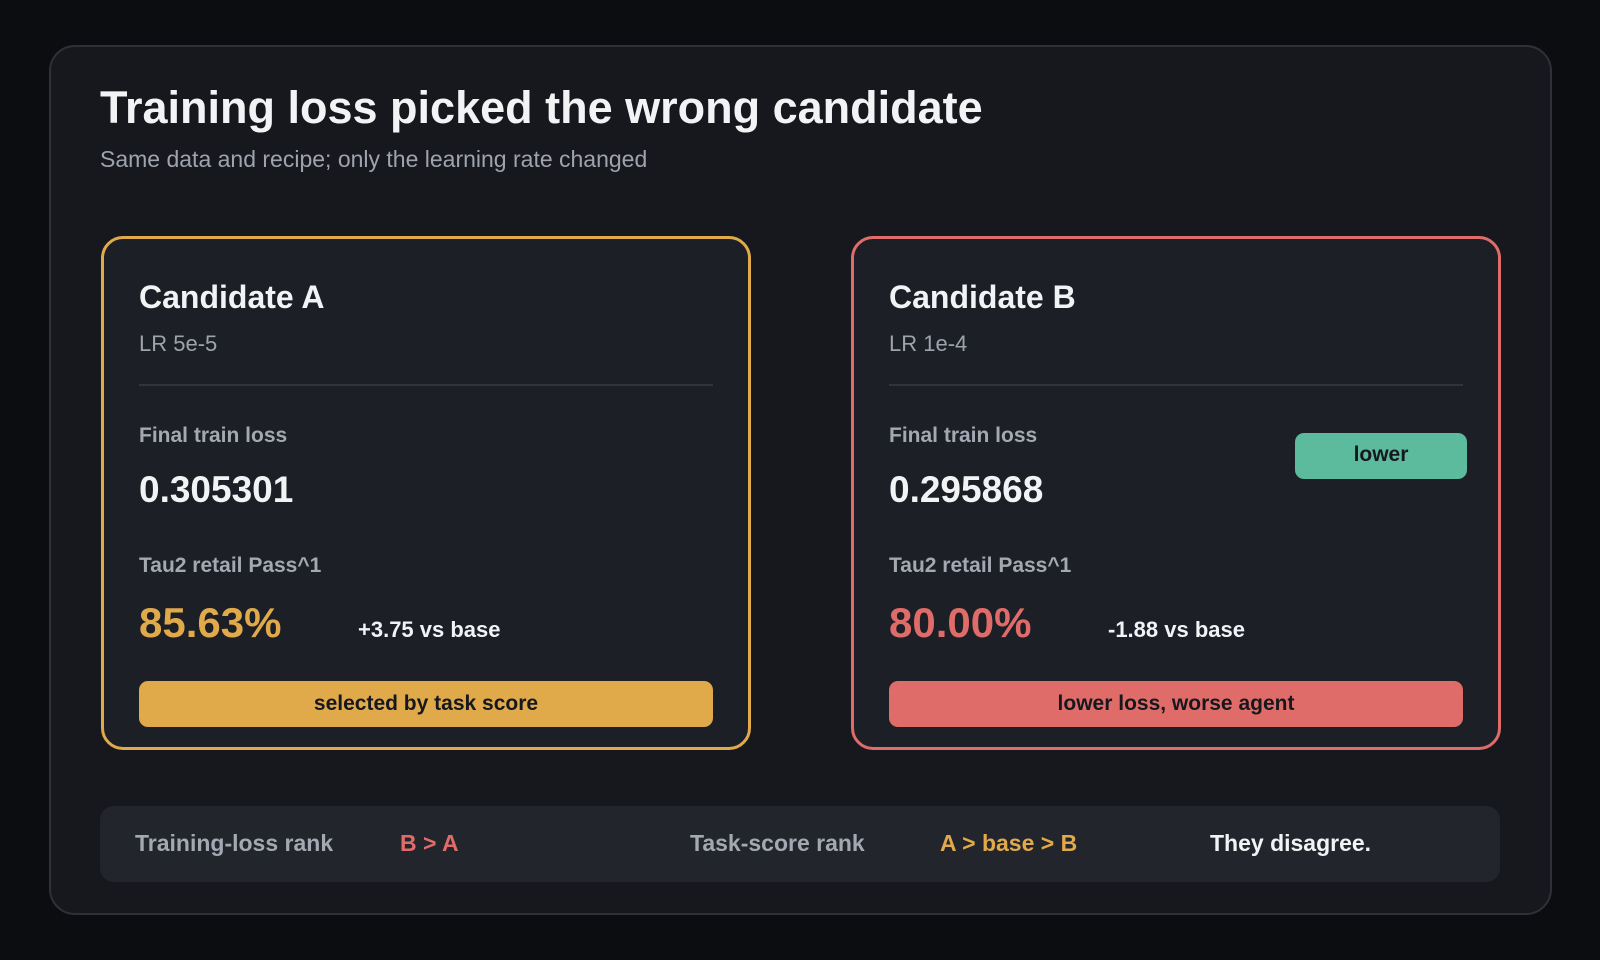  What do you see at coordinates (429, 629) in the screenshot?
I see `score-delta: +3.75 vs base` at bounding box center [429, 629].